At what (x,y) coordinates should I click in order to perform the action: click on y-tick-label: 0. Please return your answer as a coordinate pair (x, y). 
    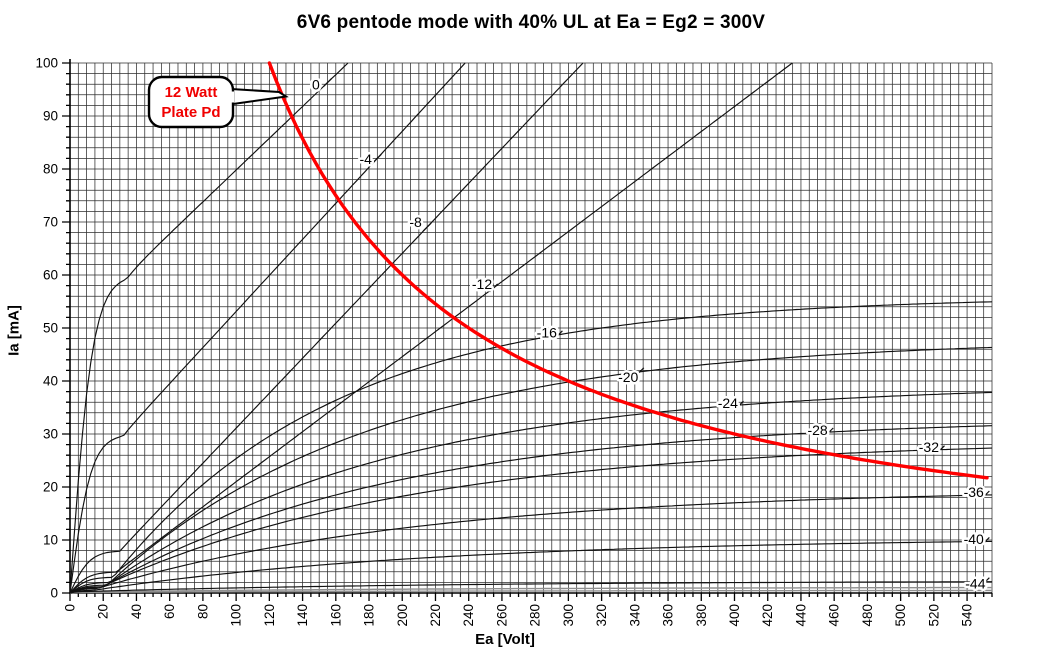
    Looking at the image, I should click on (54, 593).